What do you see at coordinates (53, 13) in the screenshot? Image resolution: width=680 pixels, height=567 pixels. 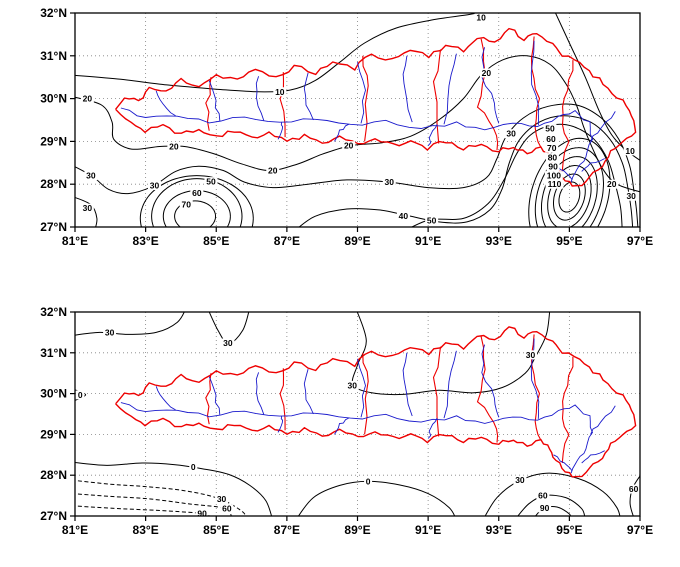 I see `y-tick-label: 32°N` at bounding box center [53, 13].